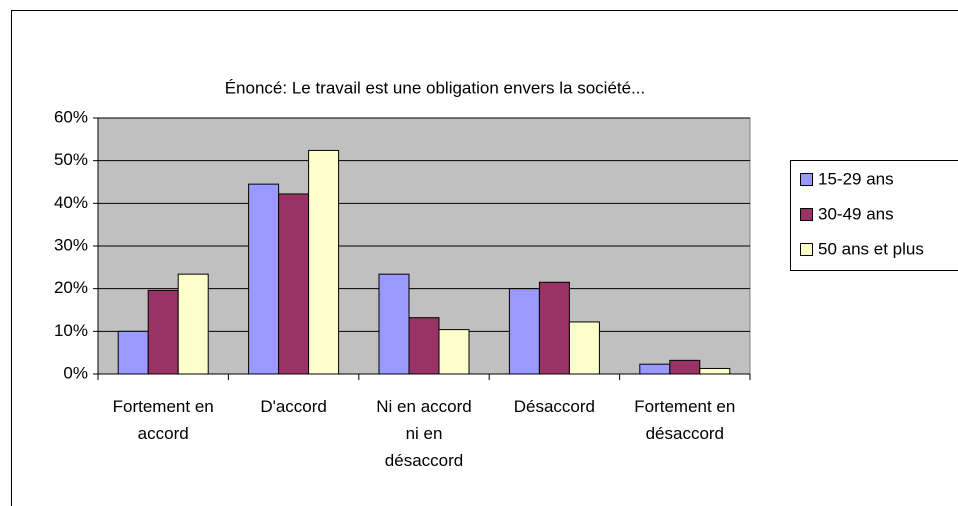 This screenshot has width=958, height=506. I want to click on y-tick-label: 0%, so click(75, 372).